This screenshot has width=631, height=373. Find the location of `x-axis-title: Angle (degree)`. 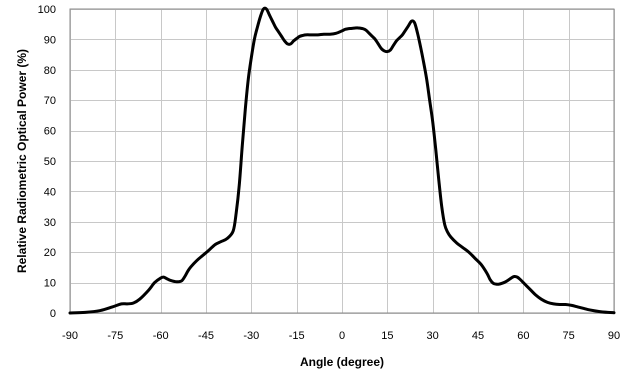

x-axis-title: Angle (degree) is located at coordinates (342, 362).